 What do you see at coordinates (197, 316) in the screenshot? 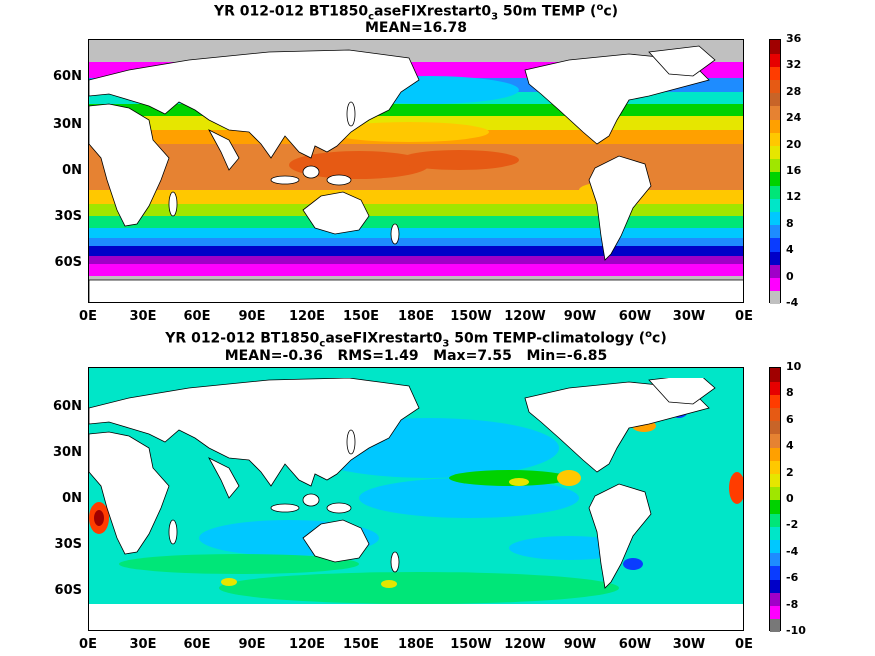
I see `panel1-lon-60e: 60E` at bounding box center [197, 316].